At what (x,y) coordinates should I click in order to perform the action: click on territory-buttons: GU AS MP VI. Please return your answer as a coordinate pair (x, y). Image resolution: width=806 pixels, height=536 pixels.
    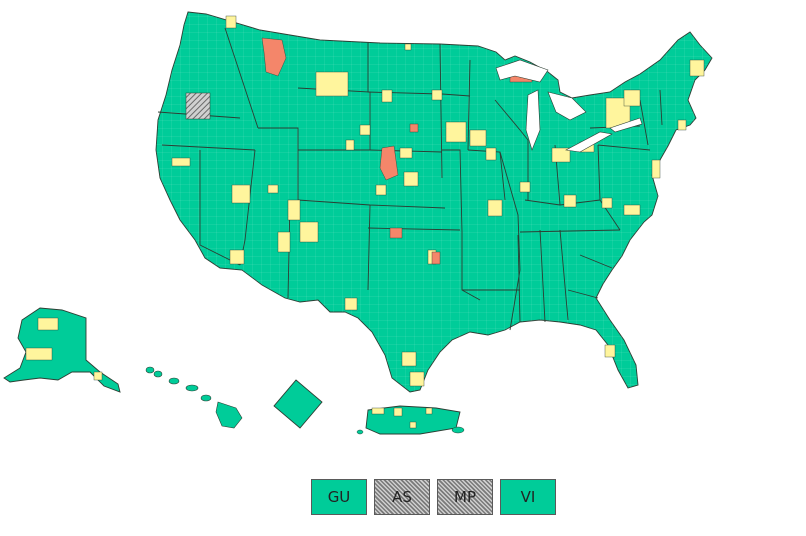
    Looking at the image, I should click on (433, 497).